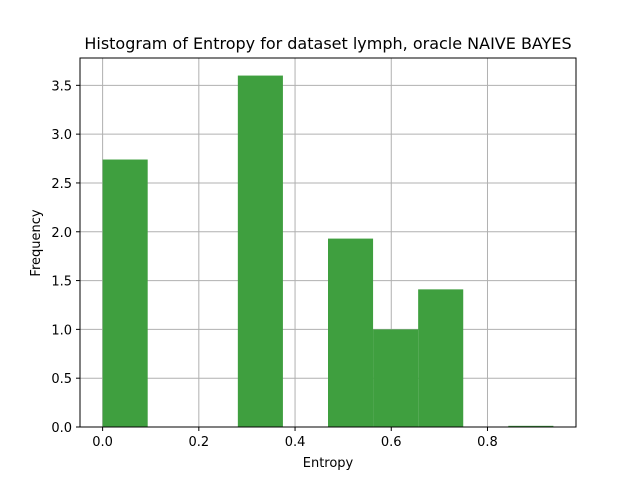 Image resolution: width=640 pixels, height=480 pixels. I want to click on x-axis-ticks: 0.0 0.2 0.4 0.6 0.8, so click(295, 438).